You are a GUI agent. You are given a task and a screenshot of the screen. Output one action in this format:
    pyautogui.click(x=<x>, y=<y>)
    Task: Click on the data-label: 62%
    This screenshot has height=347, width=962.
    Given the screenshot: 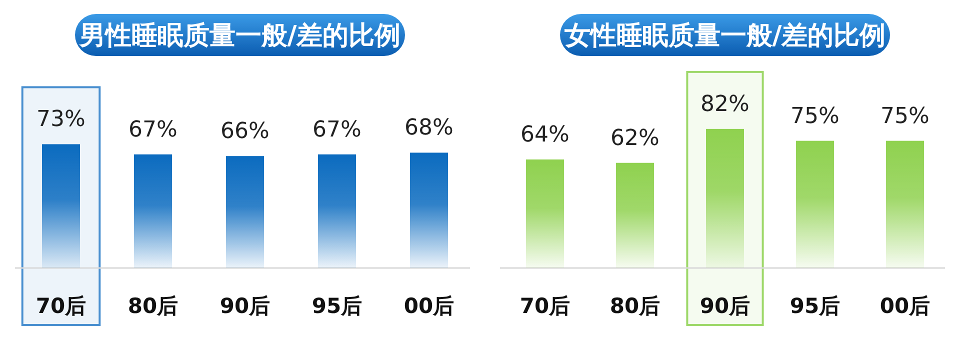 What is the action you would take?
    pyautogui.click(x=635, y=138)
    